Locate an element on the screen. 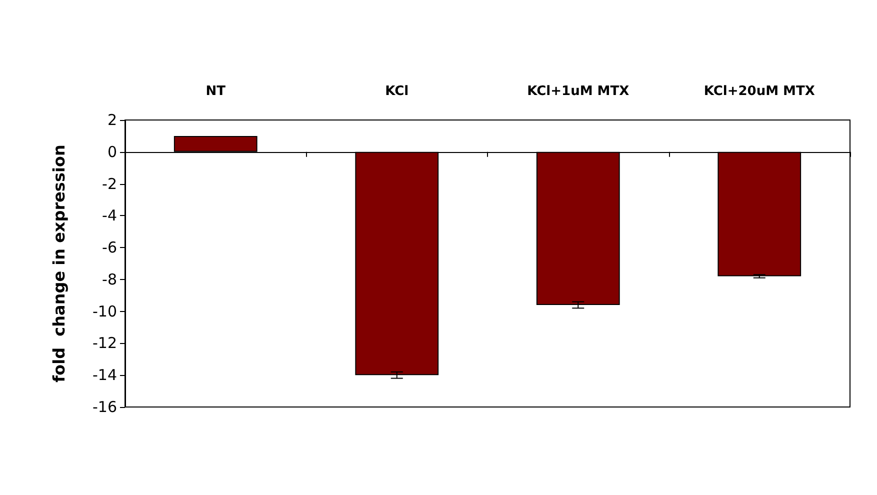 The image size is (877, 495). y-axis-title: fold change in expression is located at coordinates (59, 263).